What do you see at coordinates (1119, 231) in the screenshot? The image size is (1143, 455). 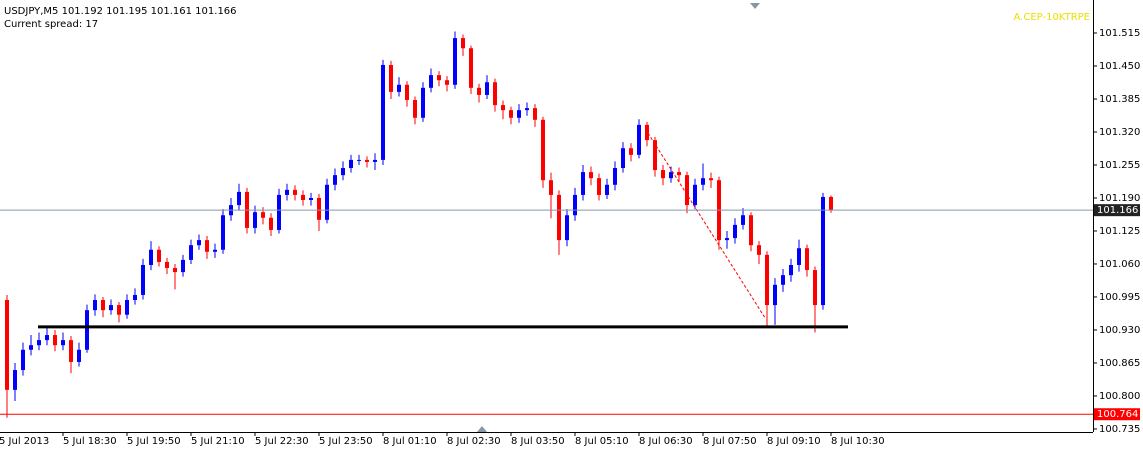 I see `y-tick-label: 101.125` at bounding box center [1119, 231].